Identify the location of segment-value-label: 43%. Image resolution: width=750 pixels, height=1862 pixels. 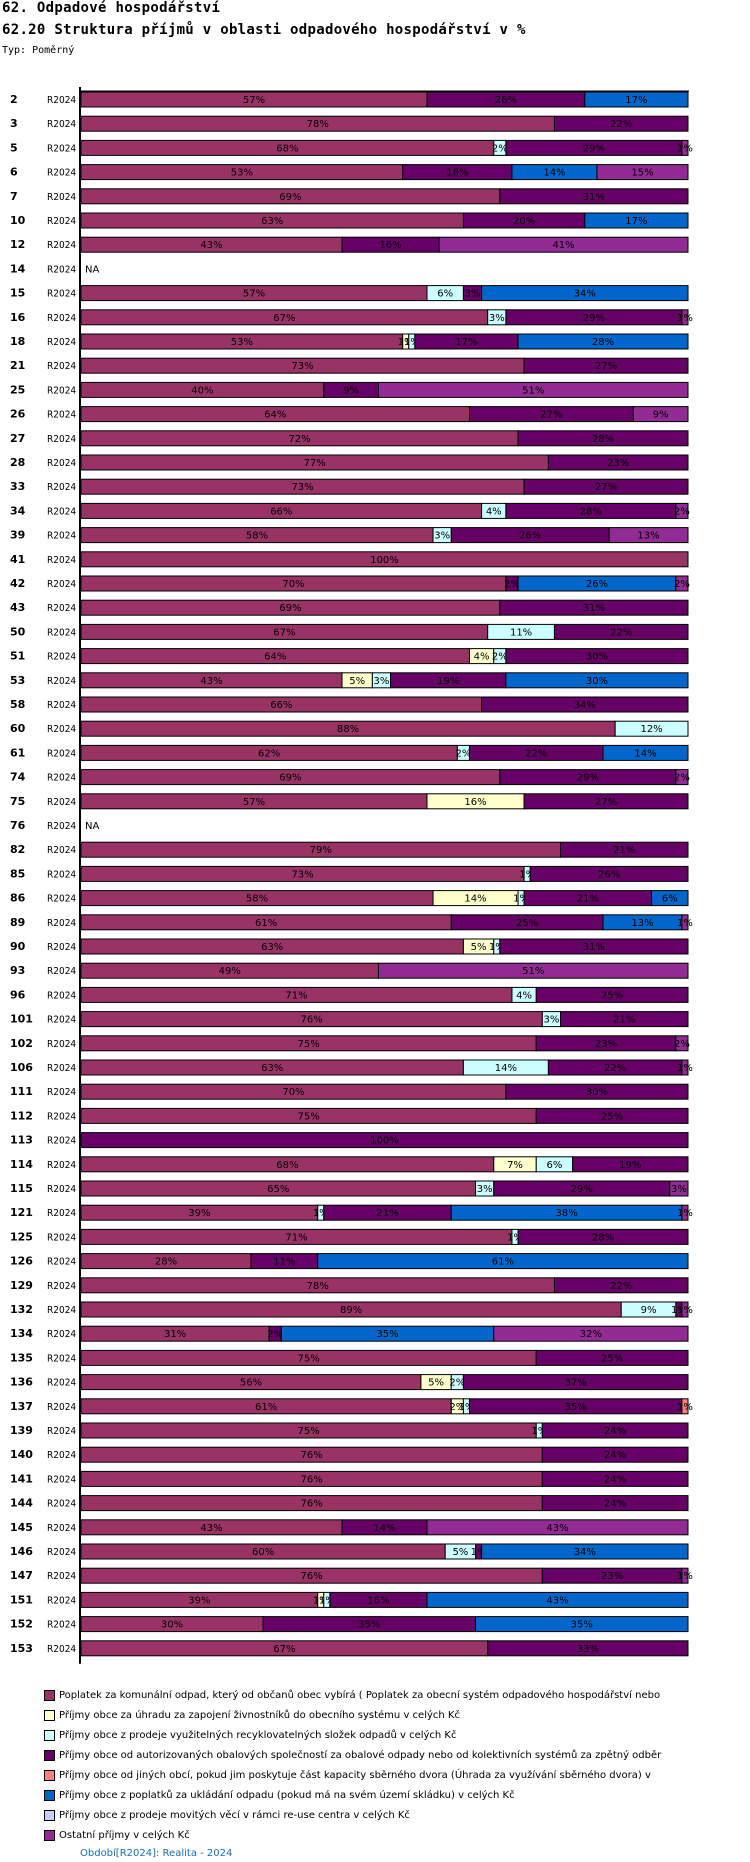
(211, 245).